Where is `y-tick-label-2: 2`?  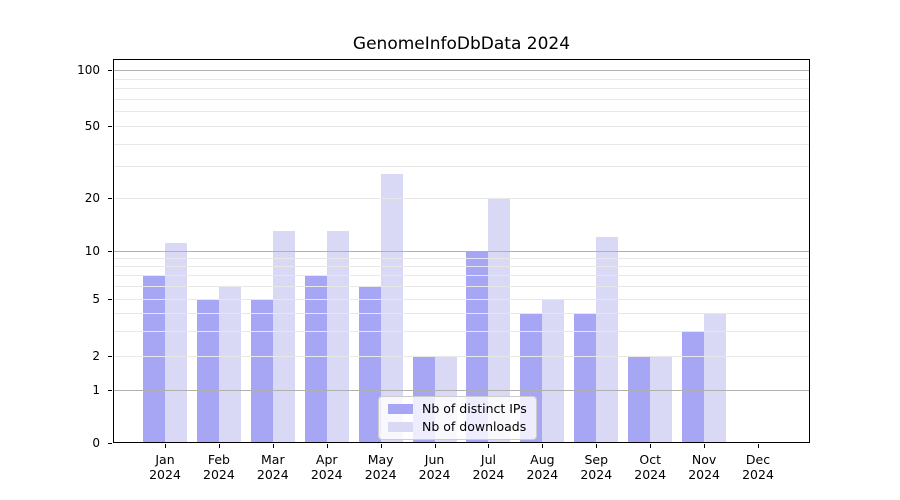 y-tick-label-2: 2 is located at coordinates (96, 356).